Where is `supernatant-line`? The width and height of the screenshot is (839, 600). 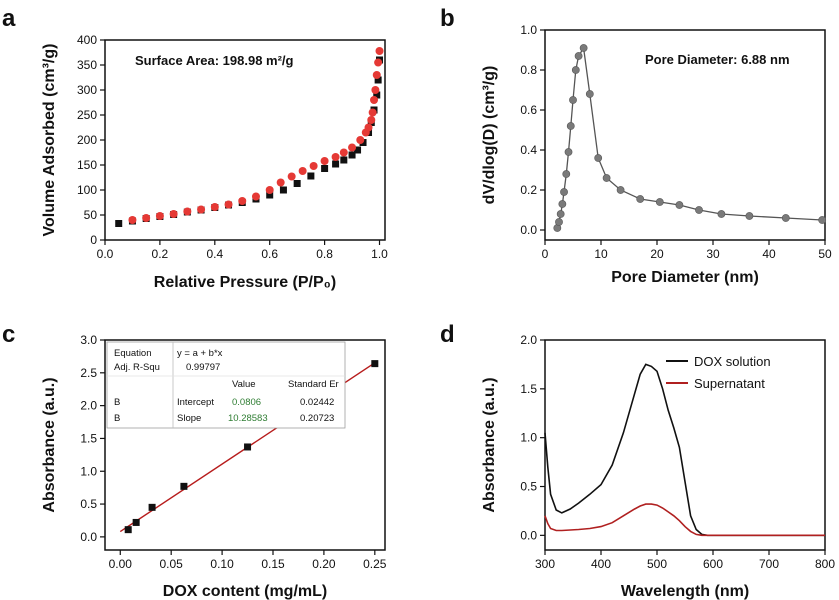 supernatant-line is located at coordinates (684, 520).